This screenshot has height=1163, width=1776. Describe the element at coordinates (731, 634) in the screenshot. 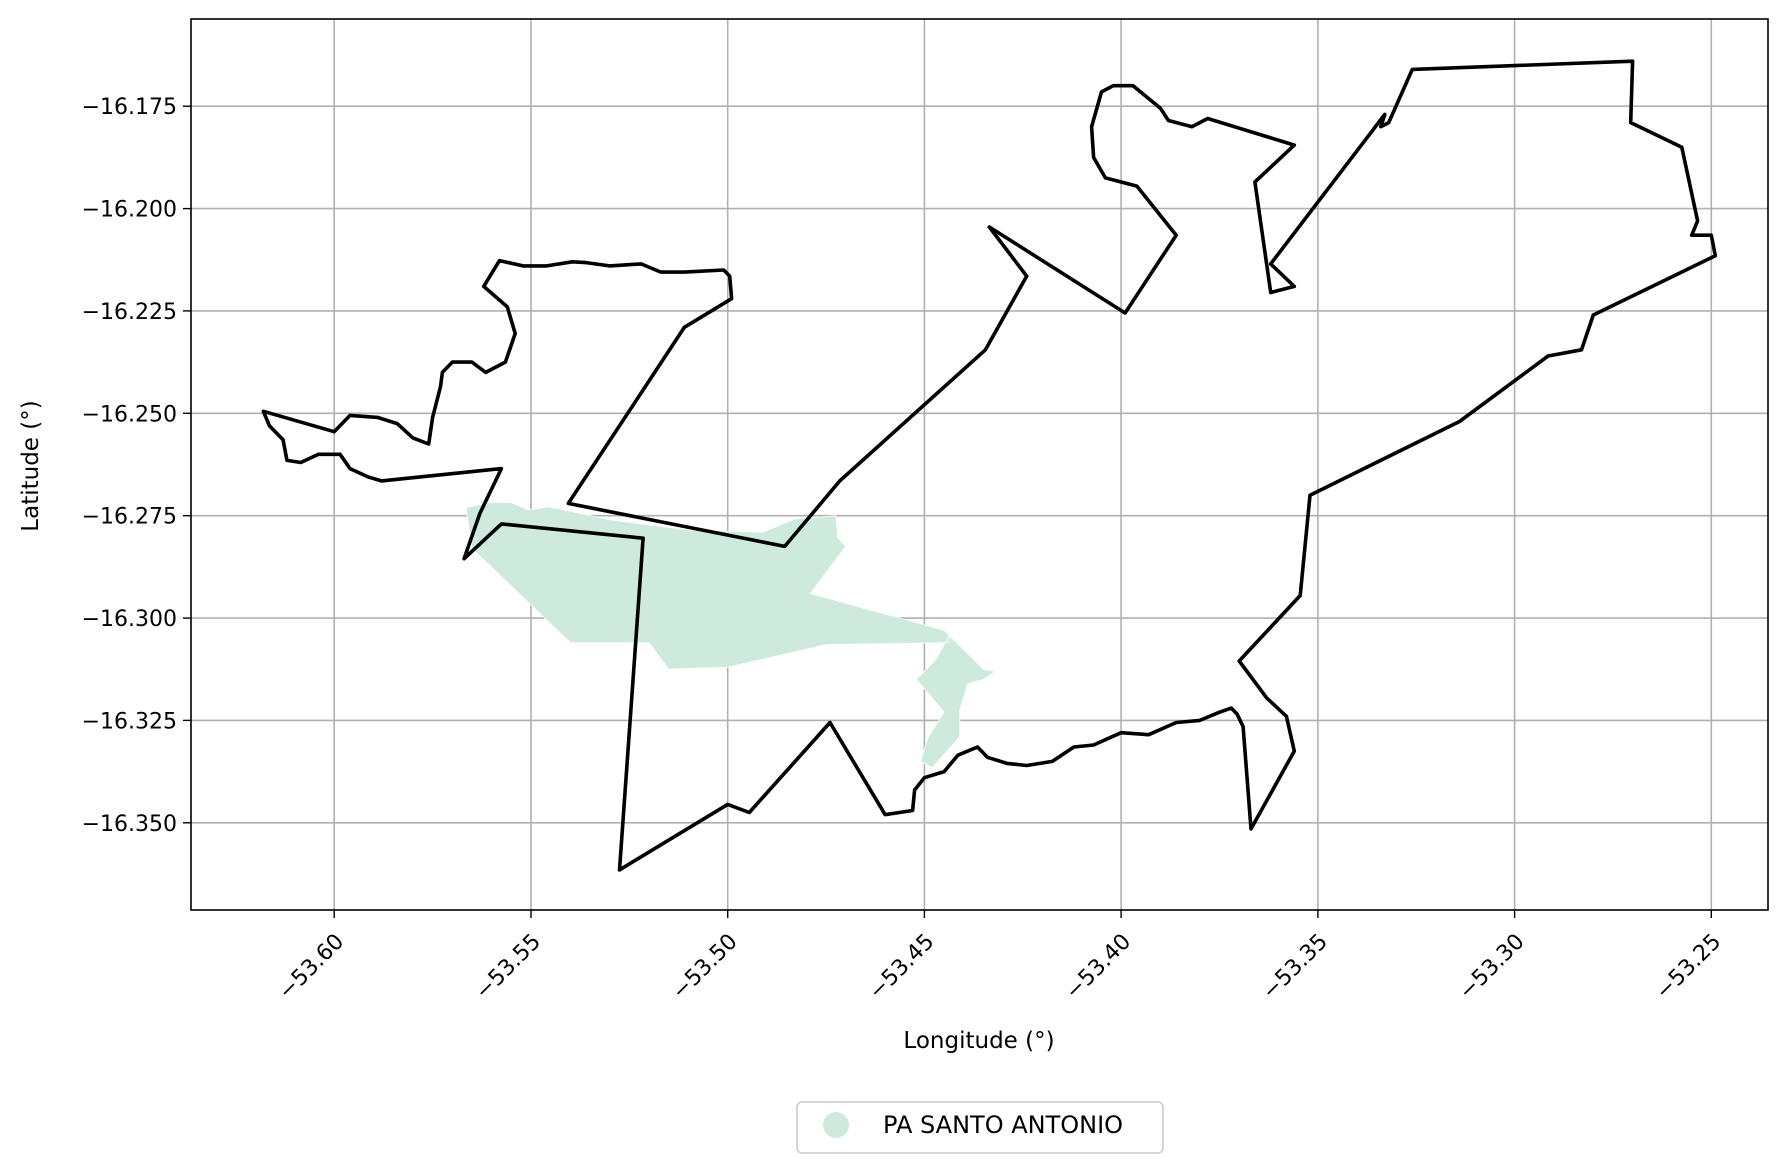

I see `pa-santo-antonio-area` at that location.